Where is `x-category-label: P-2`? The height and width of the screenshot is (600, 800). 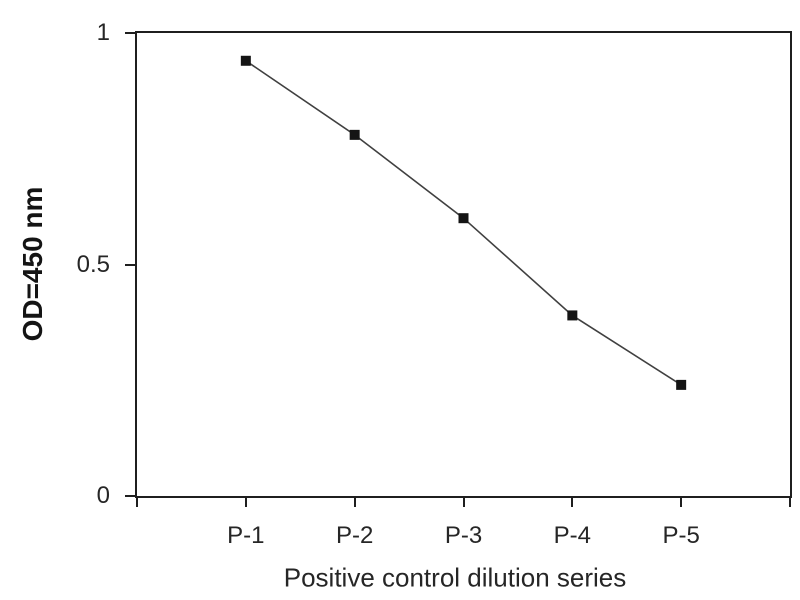 x-category-label: P-2 is located at coordinates (354, 535).